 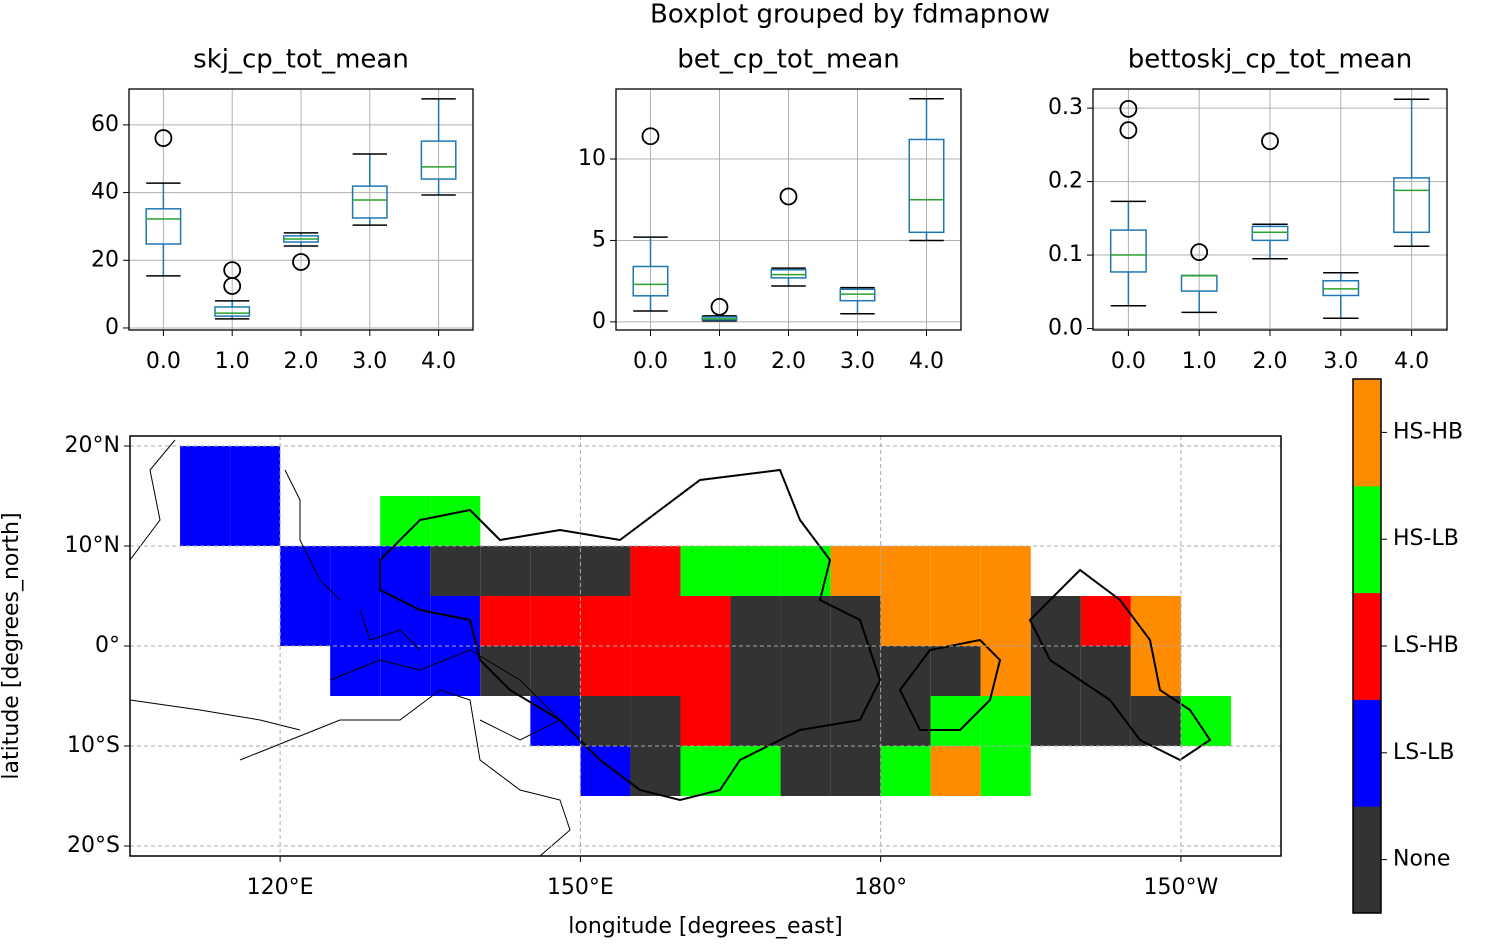 I want to click on y-tick-label: 40, so click(x=105, y=192).